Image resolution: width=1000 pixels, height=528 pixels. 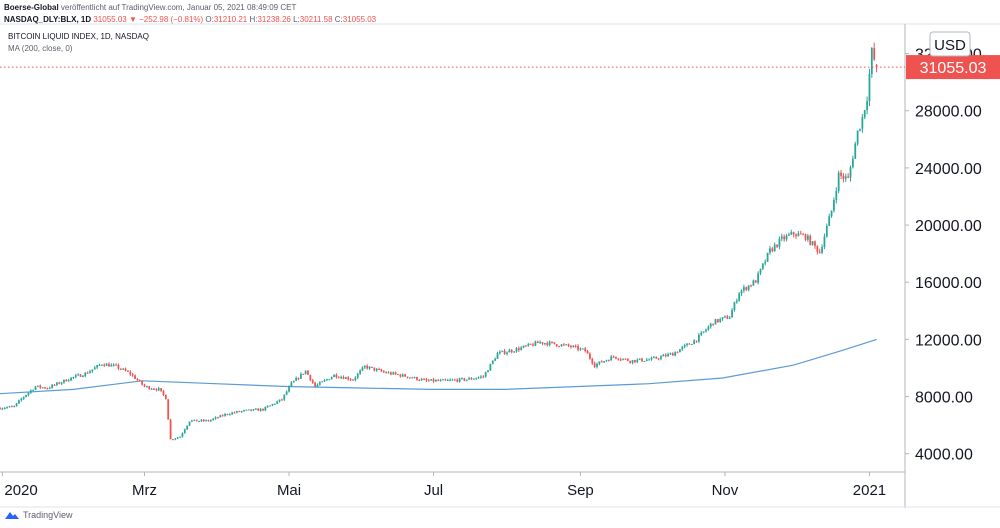 What do you see at coordinates (944, 455) in the screenshot?
I see `y-tick-label: 4000.00` at bounding box center [944, 455].